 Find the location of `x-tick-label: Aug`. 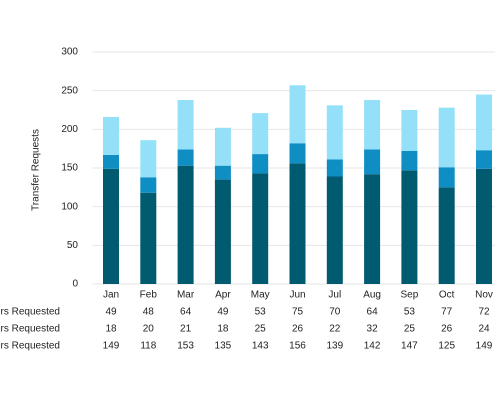

x-tick-label: Aug is located at coordinates (372, 295).